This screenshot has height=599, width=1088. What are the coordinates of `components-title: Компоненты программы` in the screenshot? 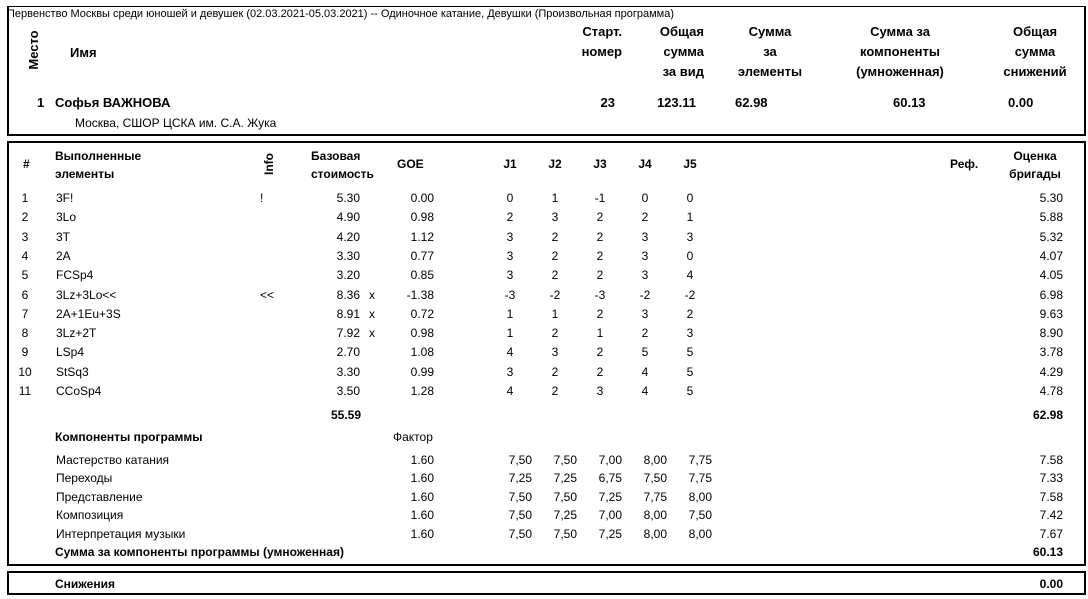 It's located at (129, 437).